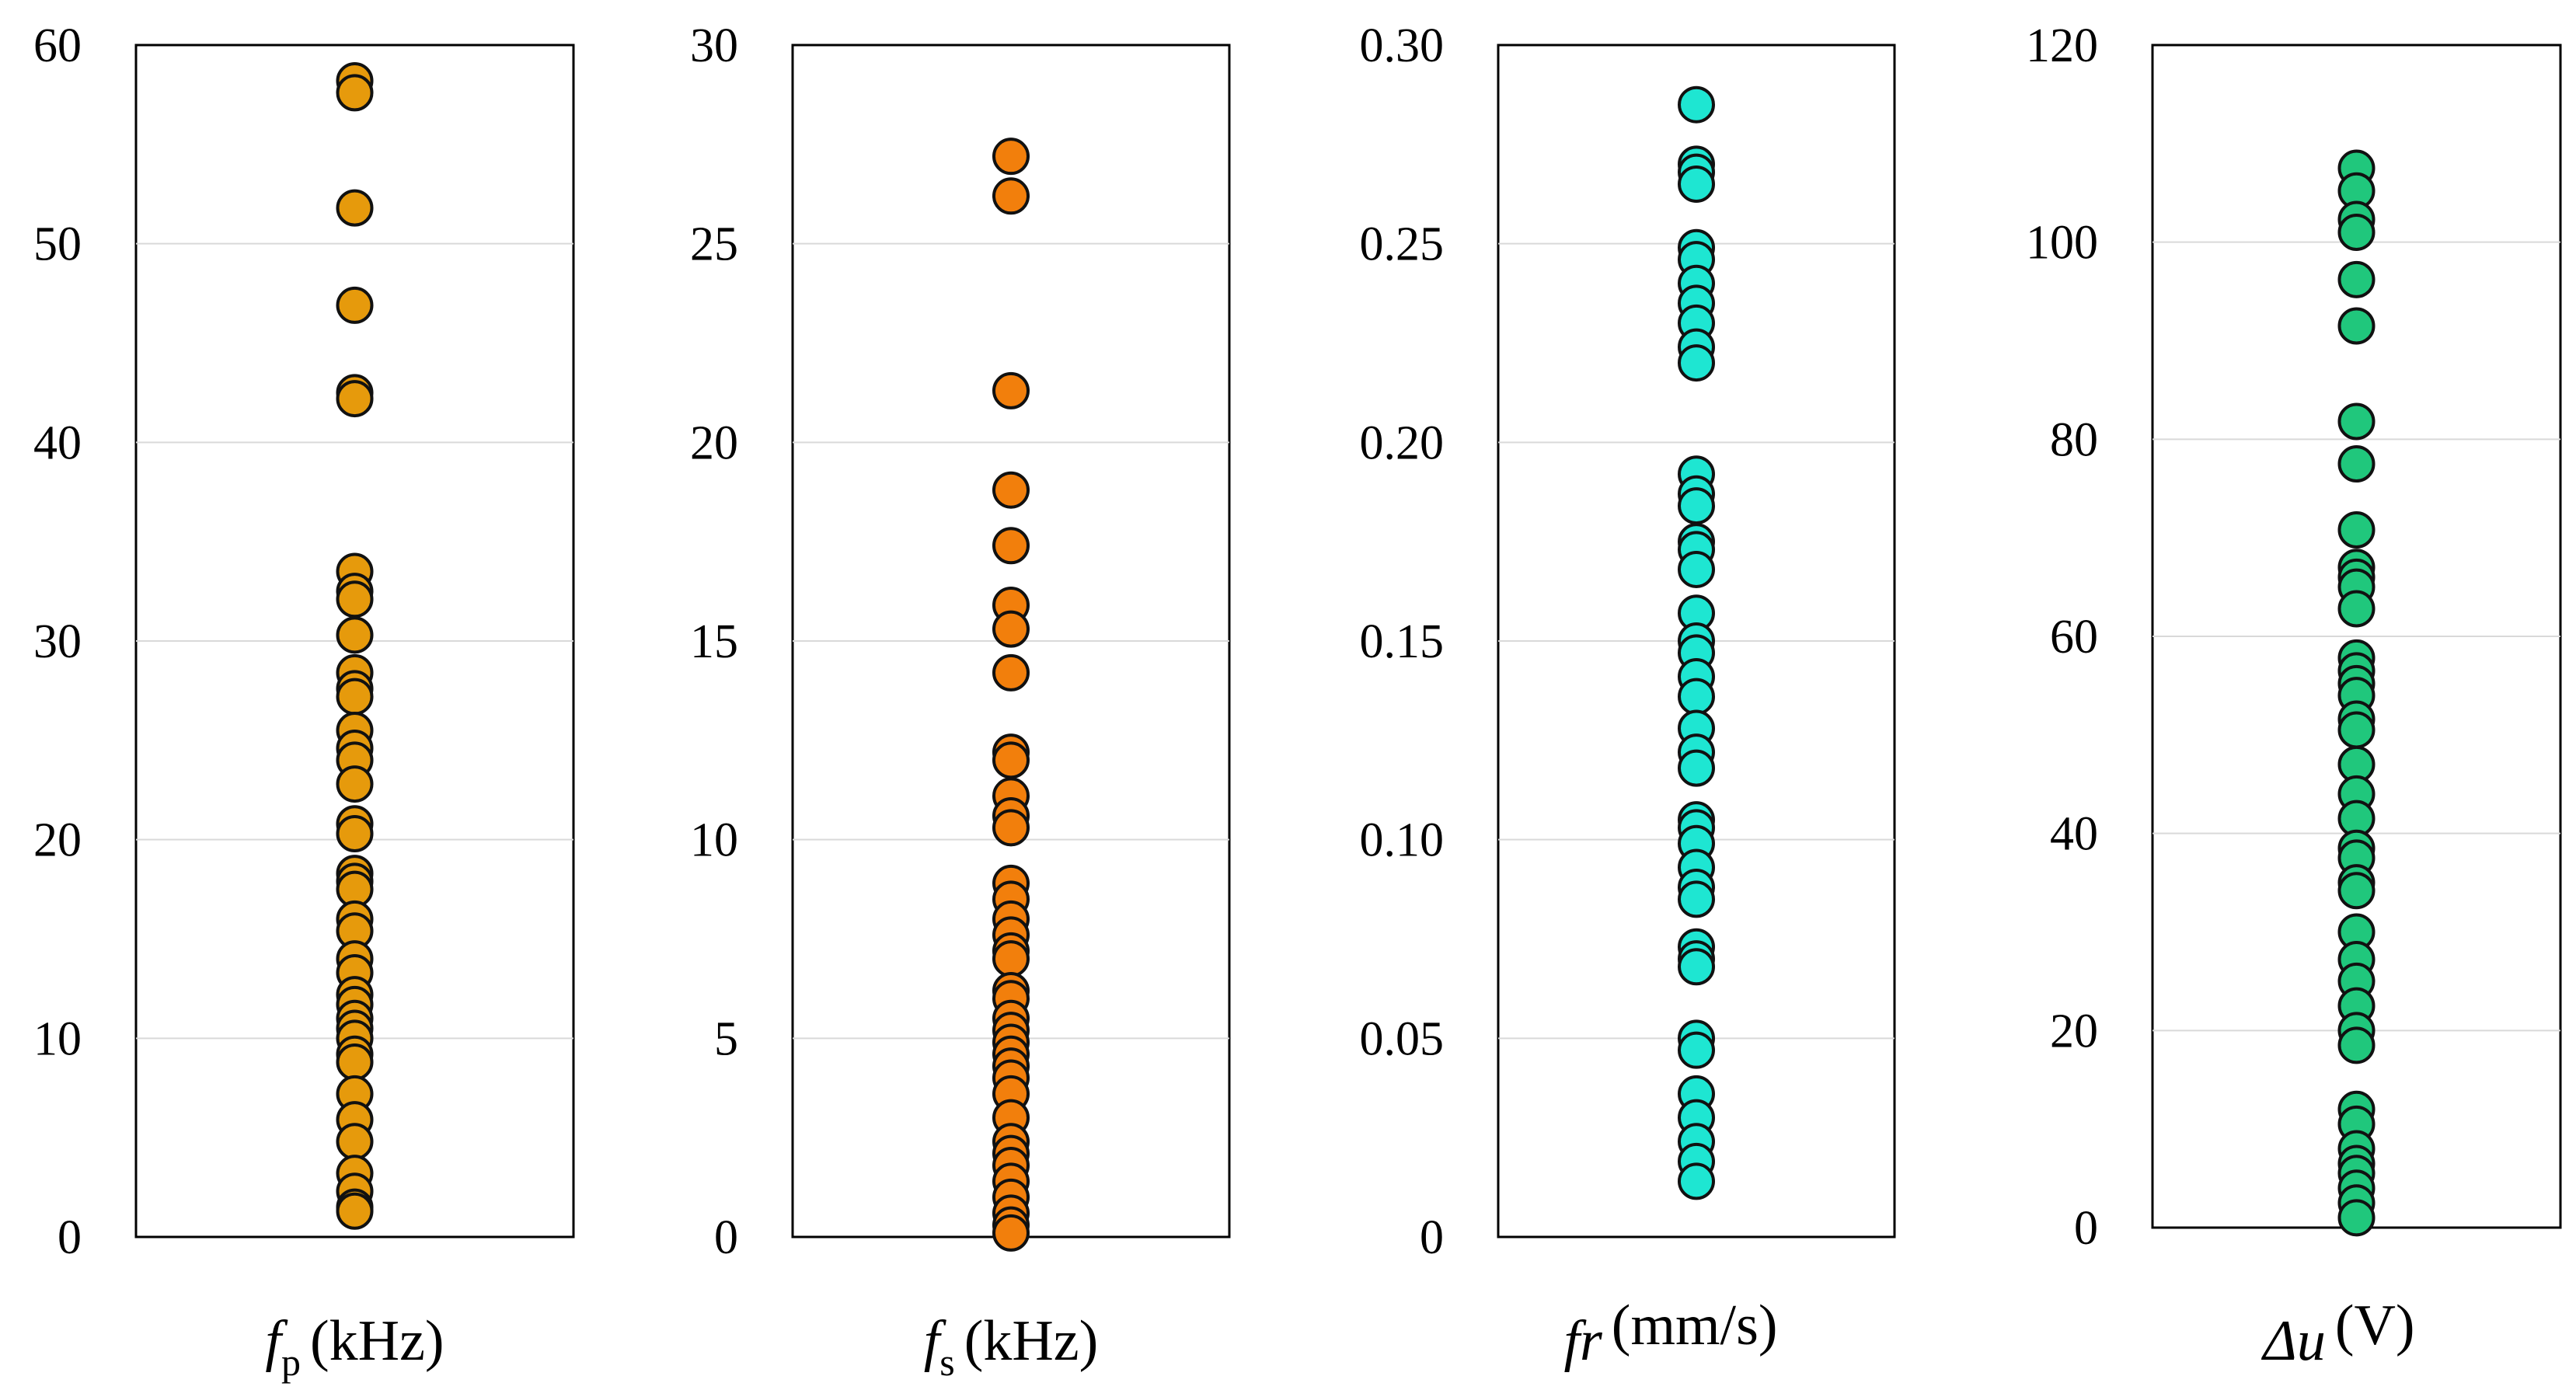  I want to click on axis-symbol: Δu, so click(2293, 1341).